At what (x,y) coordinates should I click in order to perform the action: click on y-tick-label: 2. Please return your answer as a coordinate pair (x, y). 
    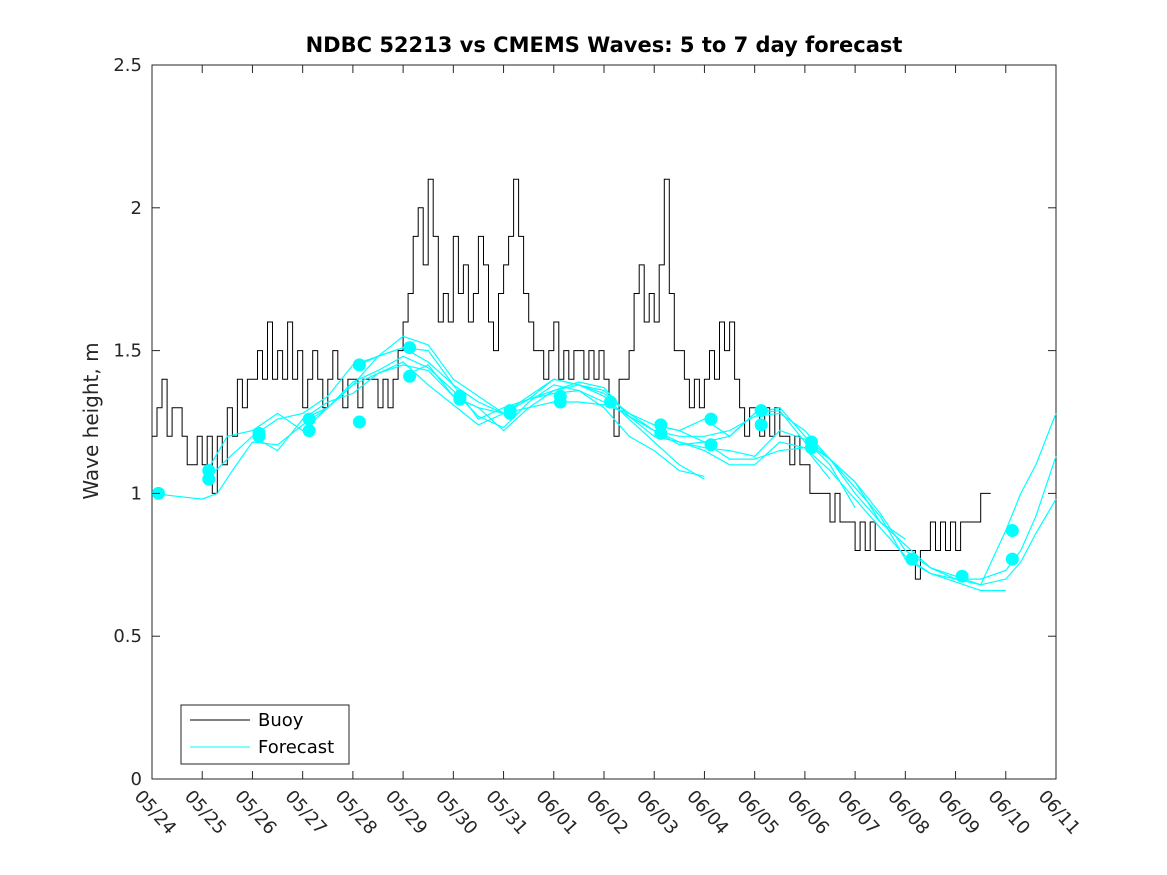
    Looking at the image, I should click on (136, 208).